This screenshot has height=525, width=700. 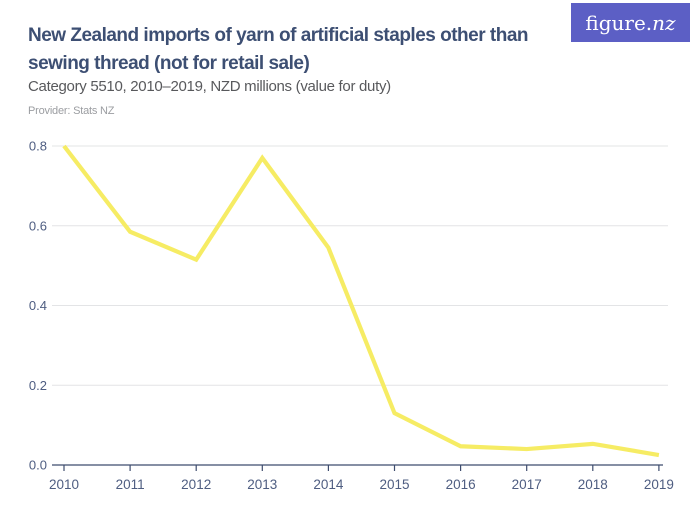 I want to click on logo-text-prefix: figure., so click(x=619, y=22).